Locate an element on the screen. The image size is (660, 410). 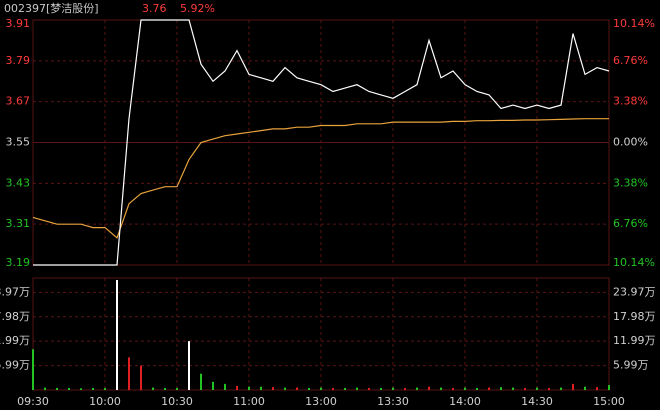
y-tick-label: 3.79 is located at coordinates (18, 60).